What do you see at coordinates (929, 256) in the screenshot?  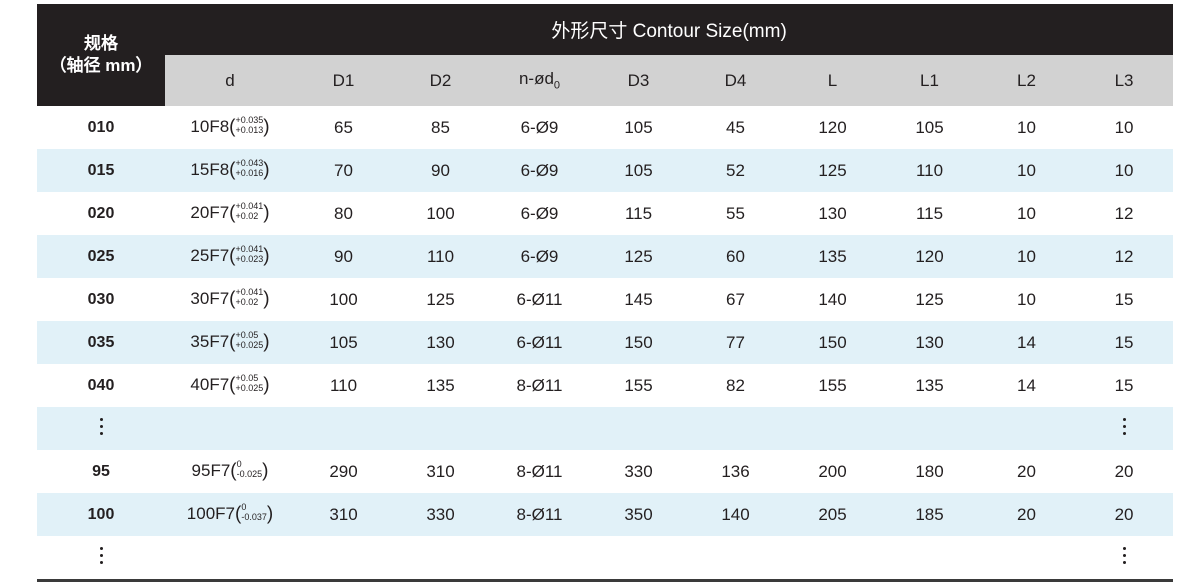 I see `cell-L1: 120` at bounding box center [929, 256].